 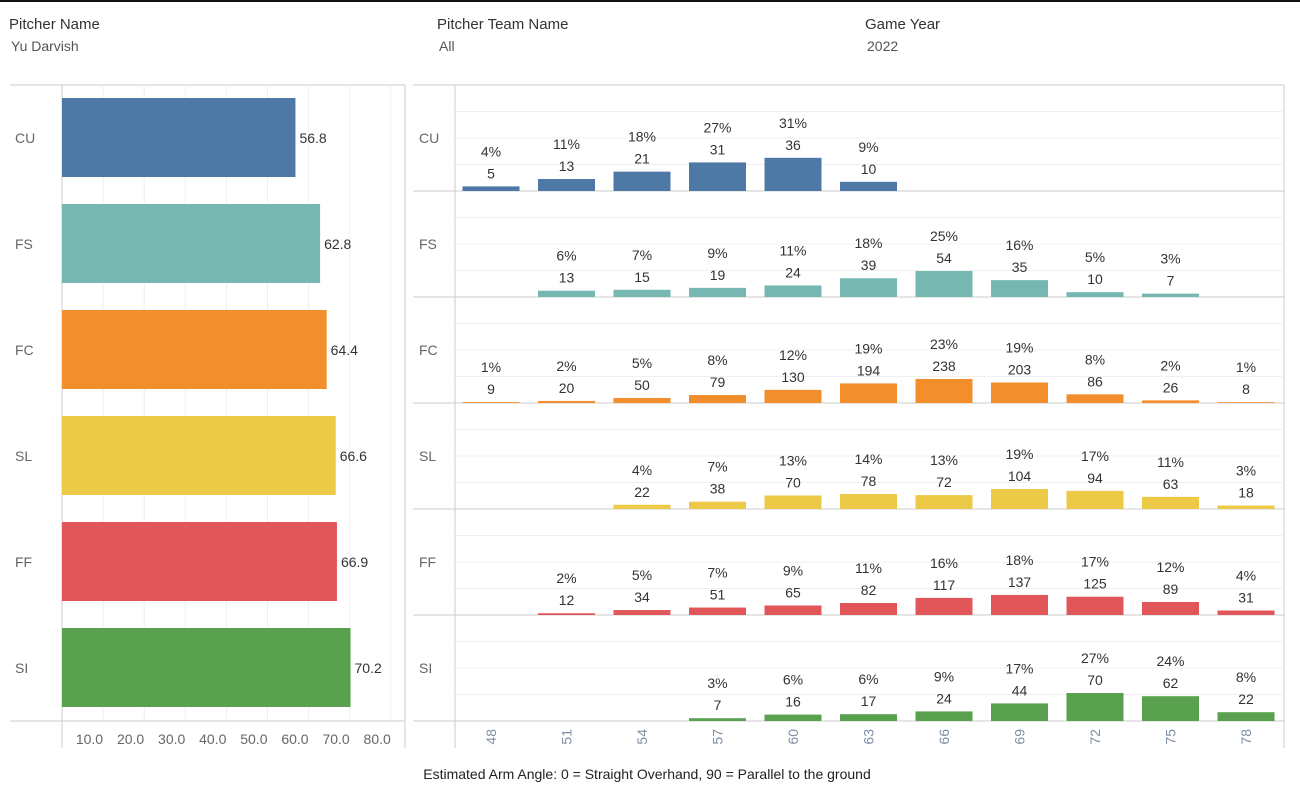 I want to click on filter-pitcher-name: Pitcher Name Yu Darvish, so click(x=54, y=35).